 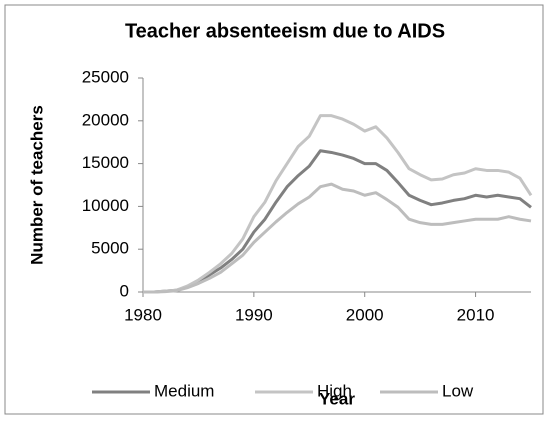 What do you see at coordinates (105, 162) in the screenshot?
I see `y-tick-label: 15000` at bounding box center [105, 162].